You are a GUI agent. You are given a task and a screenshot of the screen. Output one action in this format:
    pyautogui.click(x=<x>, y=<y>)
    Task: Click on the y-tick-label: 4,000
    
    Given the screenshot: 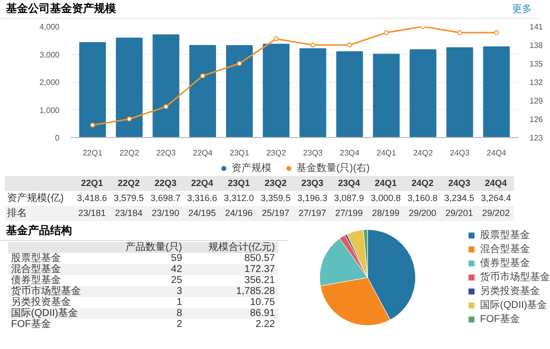 What is the action you would take?
    pyautogui.click(x=49, y=27)
    